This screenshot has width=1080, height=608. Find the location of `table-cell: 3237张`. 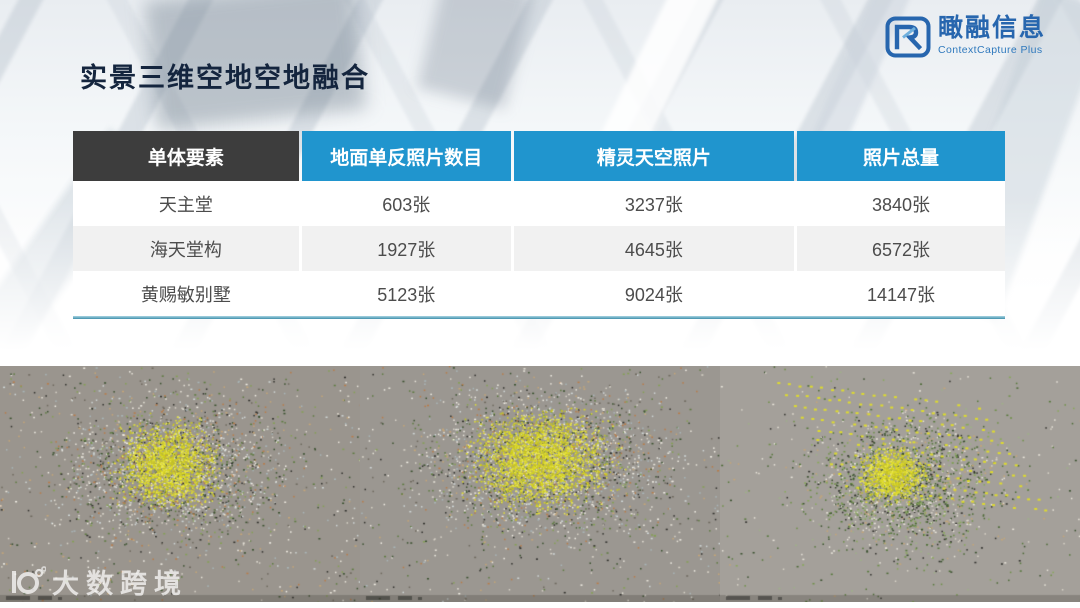

table-cell: 3237张 is located at coordinates (653, 204).